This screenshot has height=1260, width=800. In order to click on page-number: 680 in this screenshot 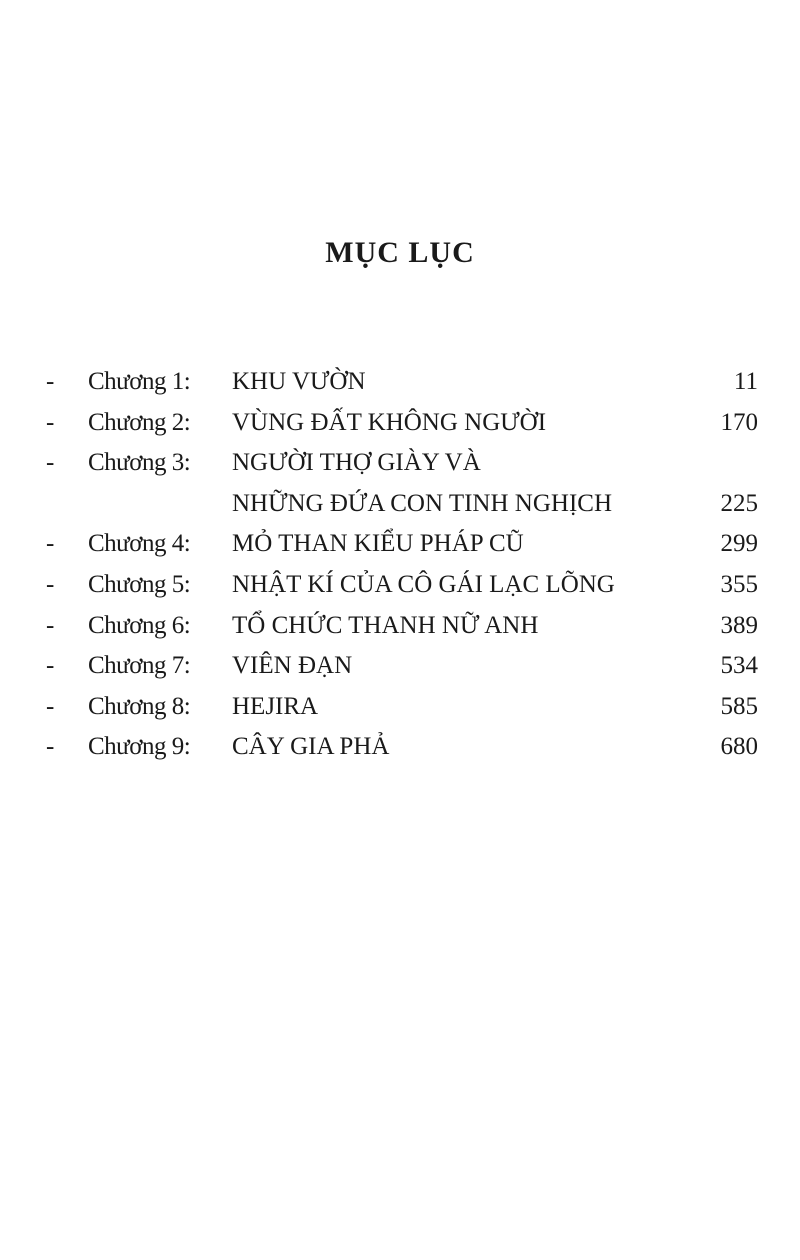, I will do `click(739, 747)`.